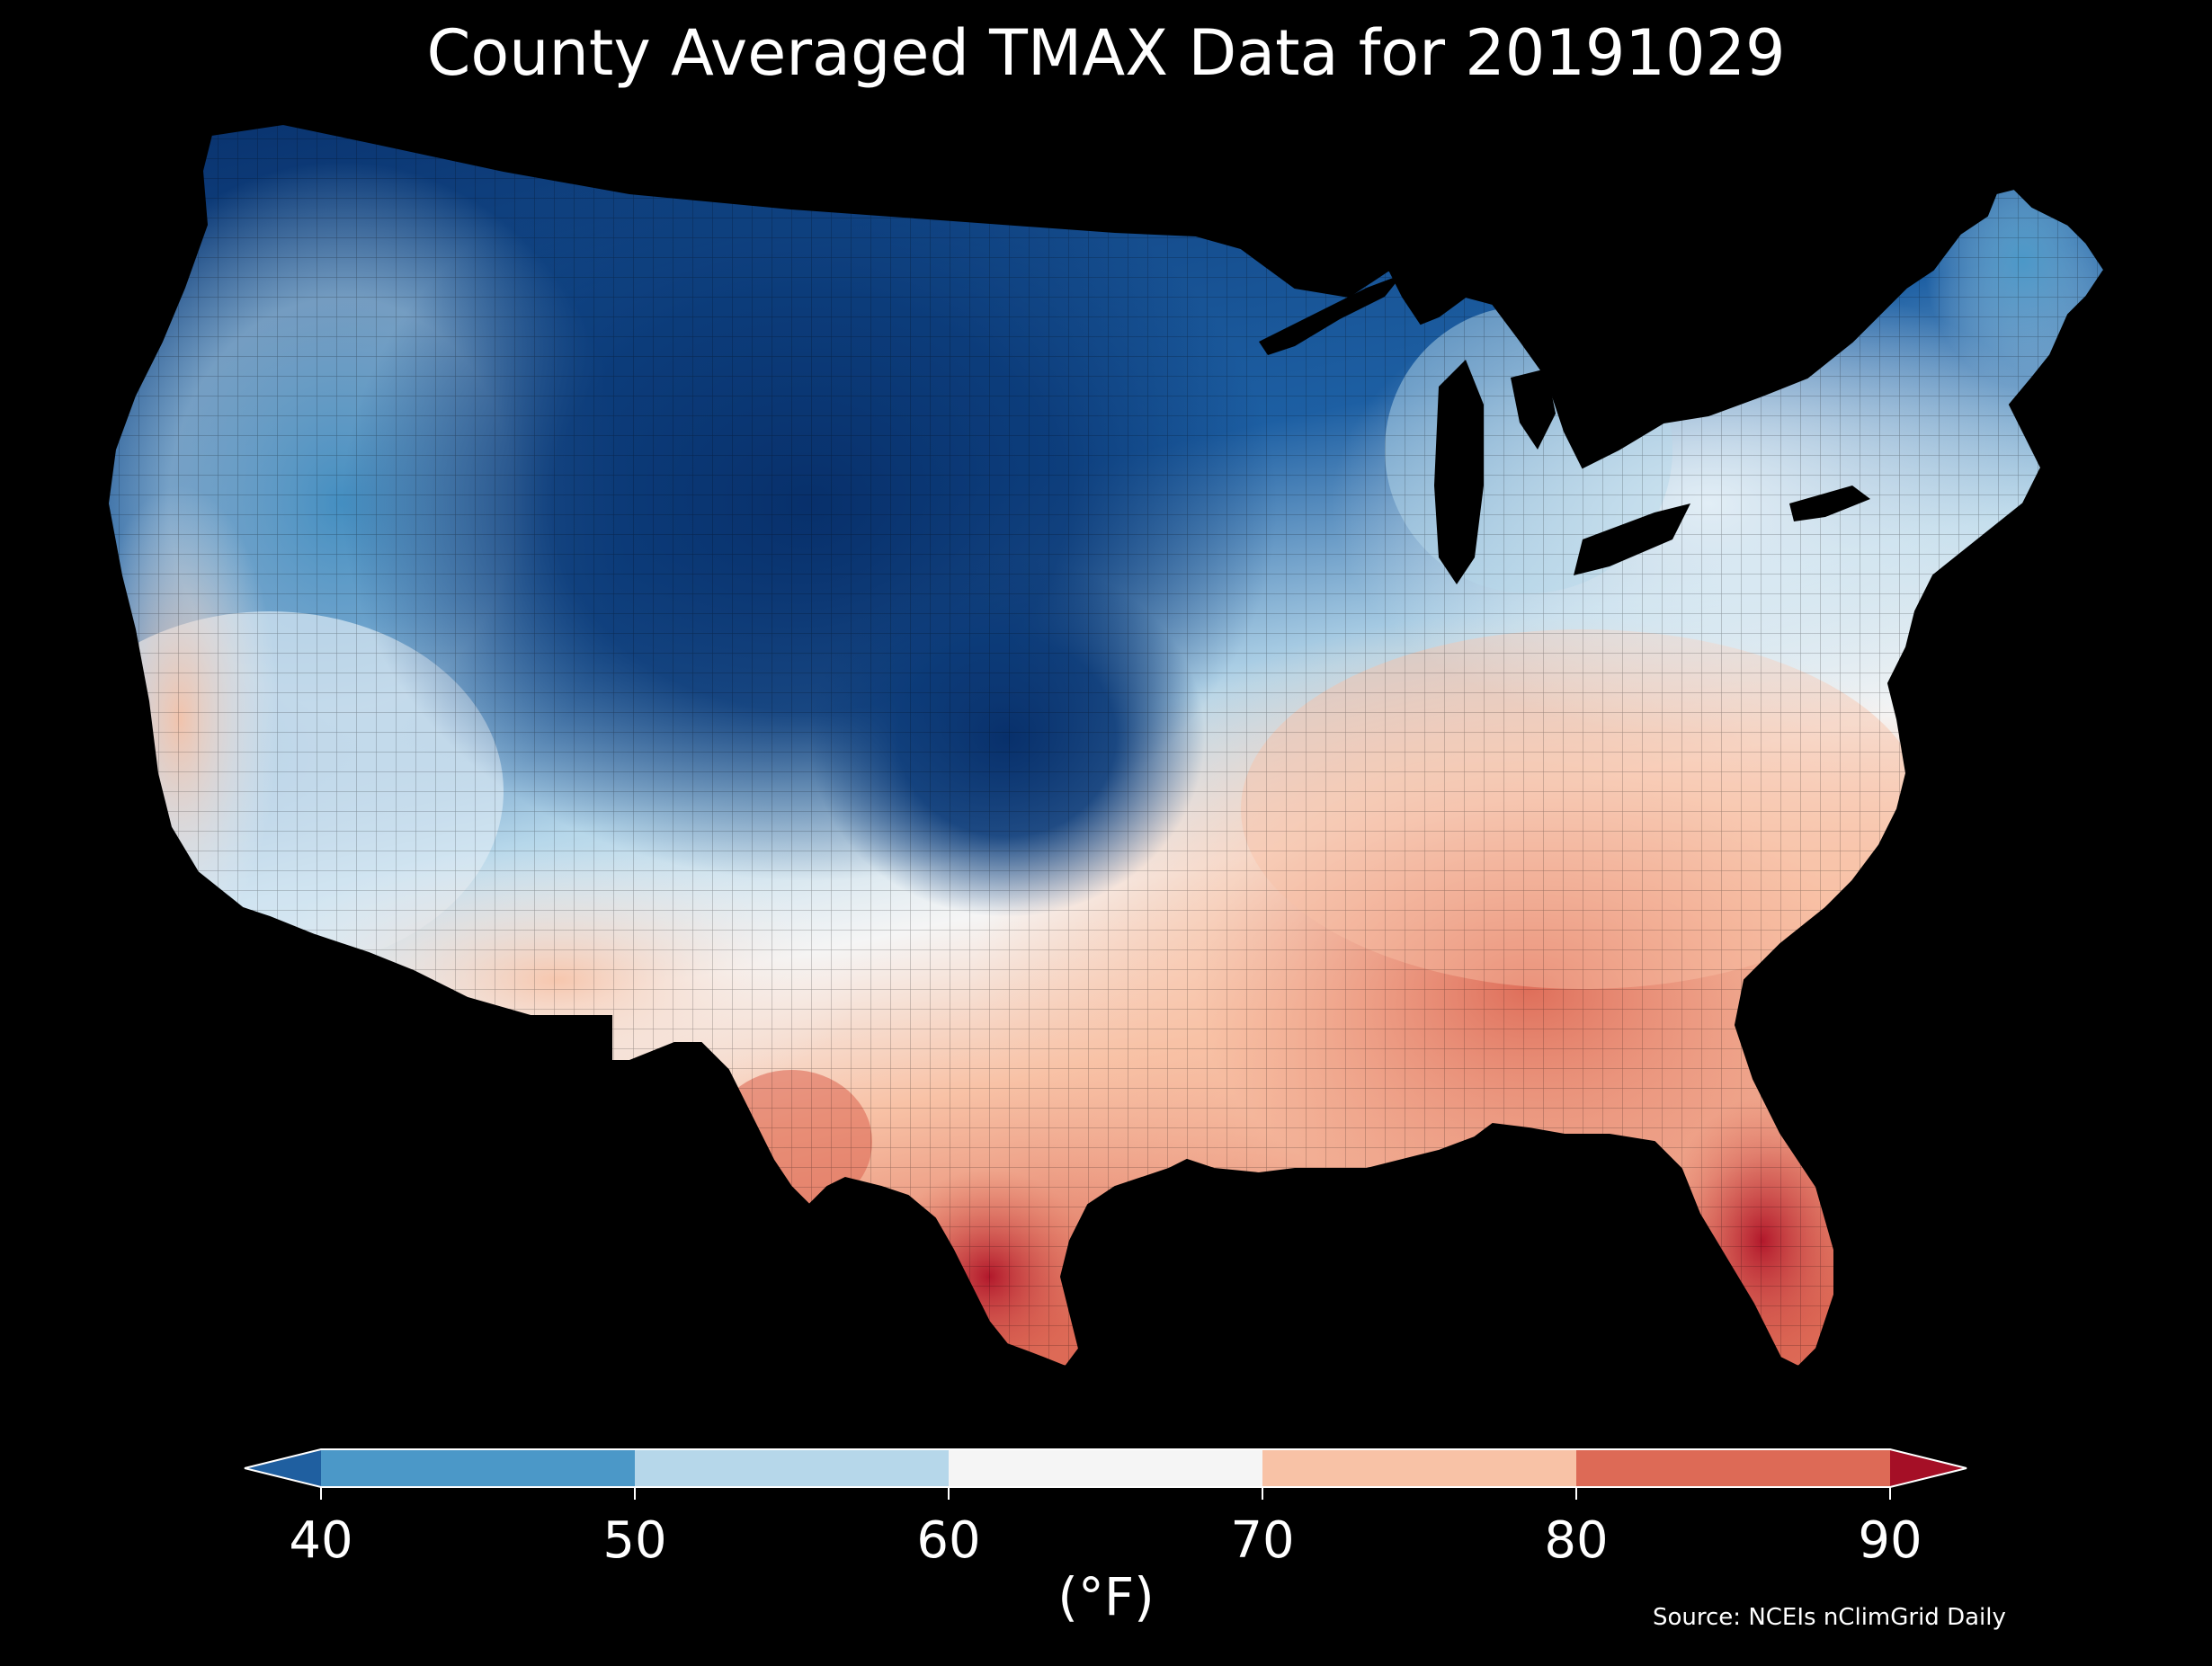 This screenshot has width=2212, height=1666. I want to click on colorbar-tick-label: 80, so click(1576, 1540).